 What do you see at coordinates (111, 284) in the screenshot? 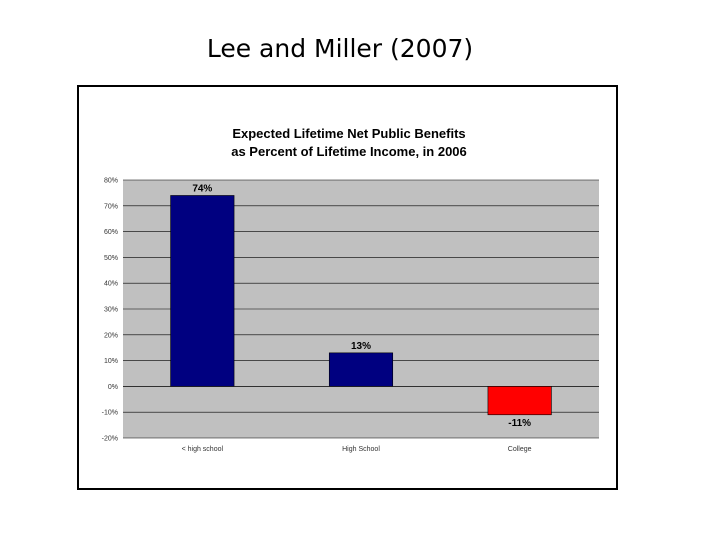
I see `y-tick-label: 40%` at bounding box center [111, 284].